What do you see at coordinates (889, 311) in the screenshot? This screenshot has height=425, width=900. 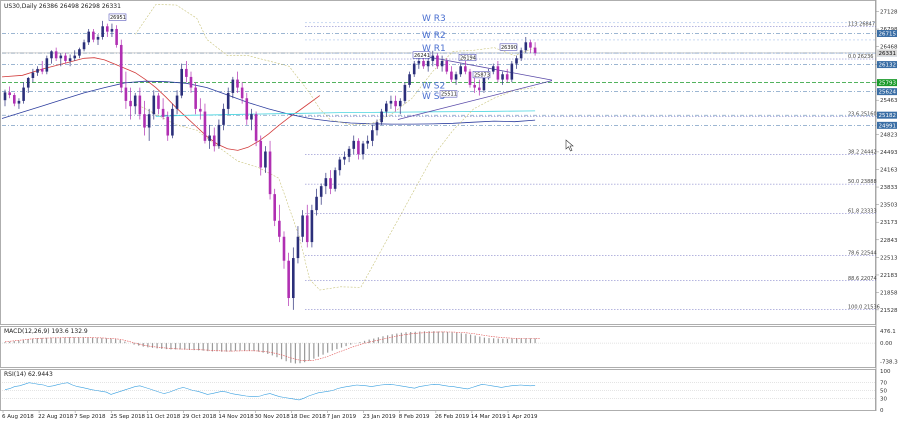 I see `y-tick-label: 21528` at bounding box center [889, 311].